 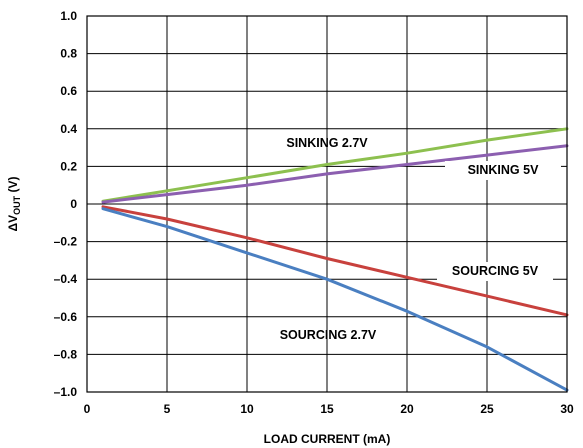 What do you see at coordinates (68, 166) in the screenshot?
I see `y-tick-label: 0.2` at bounding box center [68, 166].